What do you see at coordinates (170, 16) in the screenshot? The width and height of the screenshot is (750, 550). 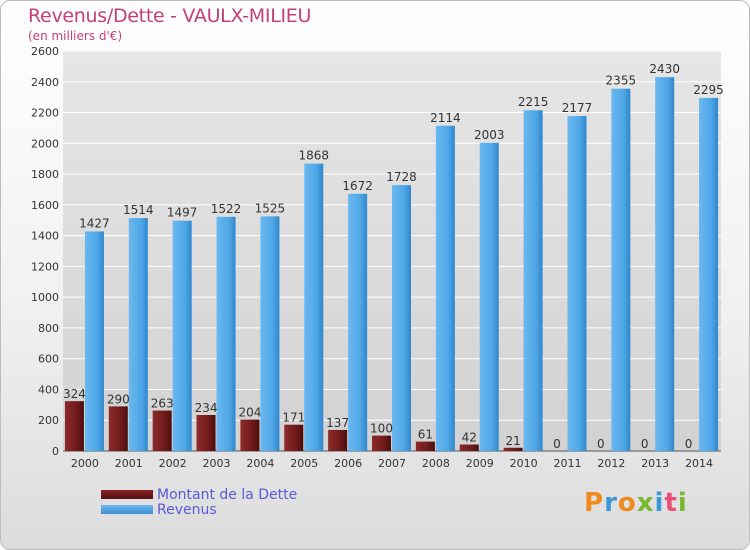 I see `chart-title: Revenus/Dette - VAULX-MILIEU` at bounding box center [170, 16].